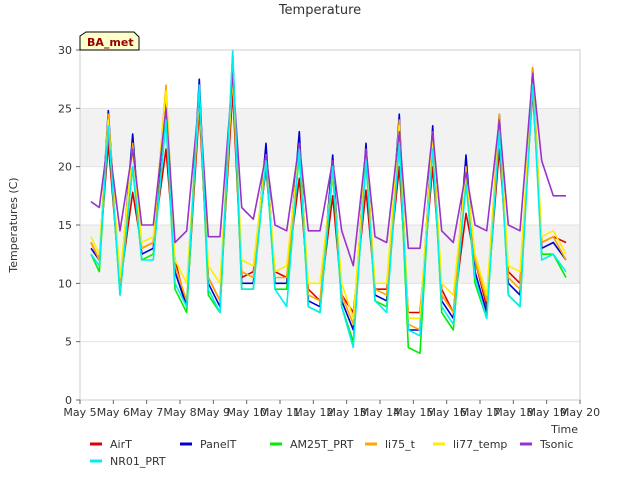 This screenshot has width=640, height=484. I want to click on y-tick-label: 15, so click(65, 225).